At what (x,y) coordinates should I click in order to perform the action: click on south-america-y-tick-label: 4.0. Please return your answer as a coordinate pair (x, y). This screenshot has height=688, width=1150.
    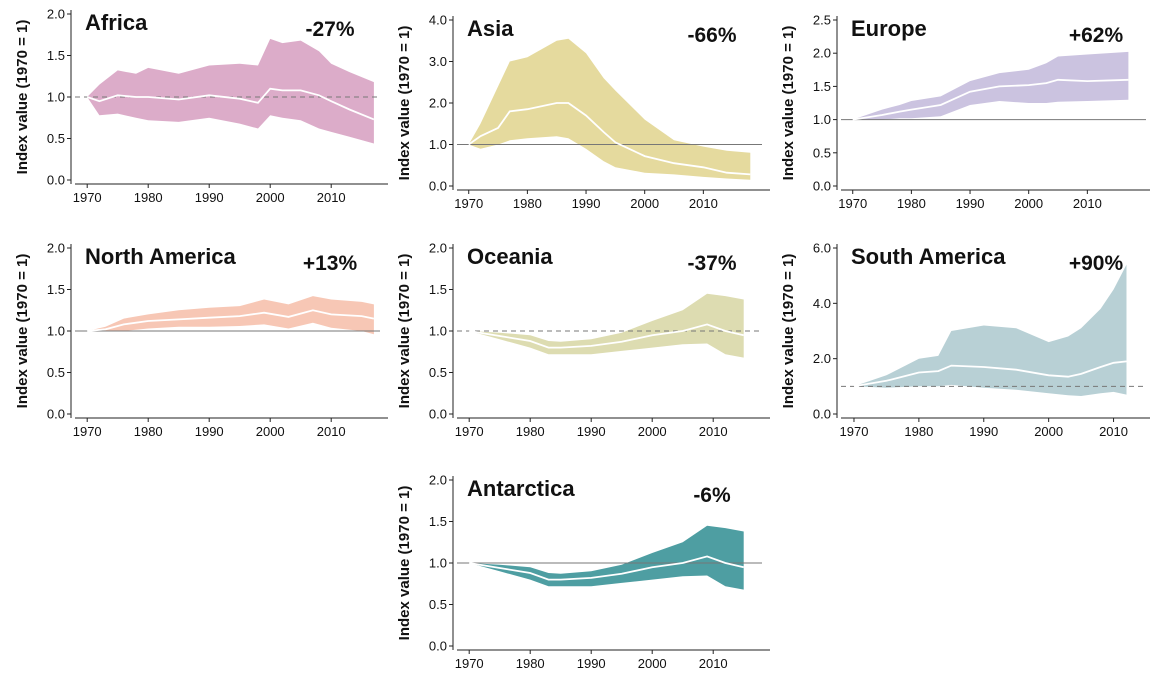
    Looking at the image, I should click on (822, 303).